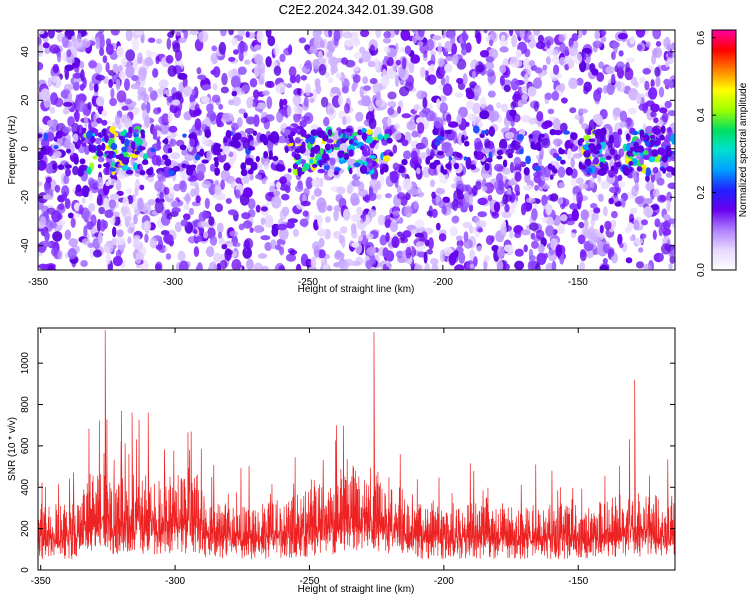  I want to click on snr-x-tick-label: -150, so click(578, 581).